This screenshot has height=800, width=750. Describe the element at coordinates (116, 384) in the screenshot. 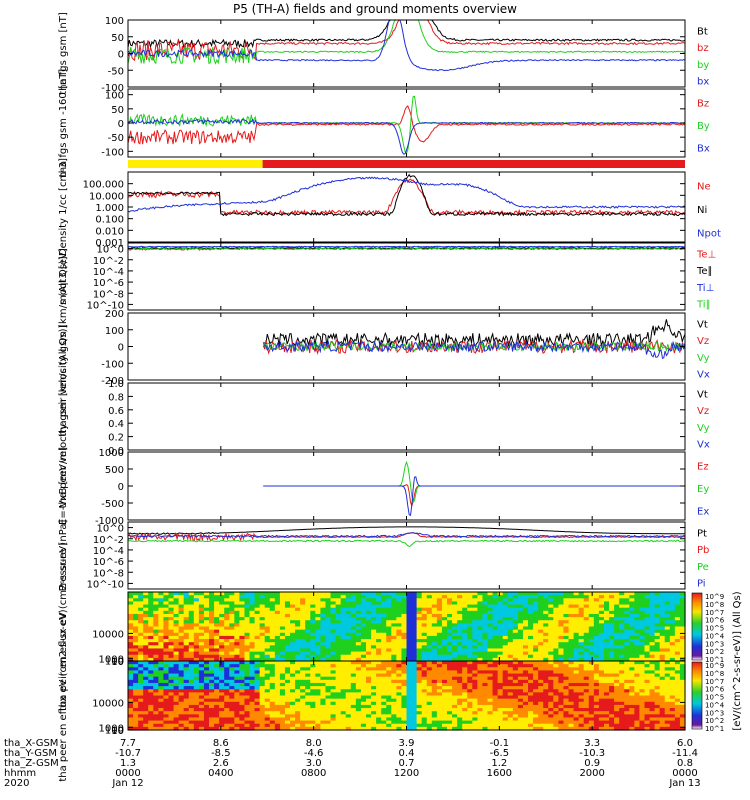

I see `y-tick-label: 1.0` at that location.